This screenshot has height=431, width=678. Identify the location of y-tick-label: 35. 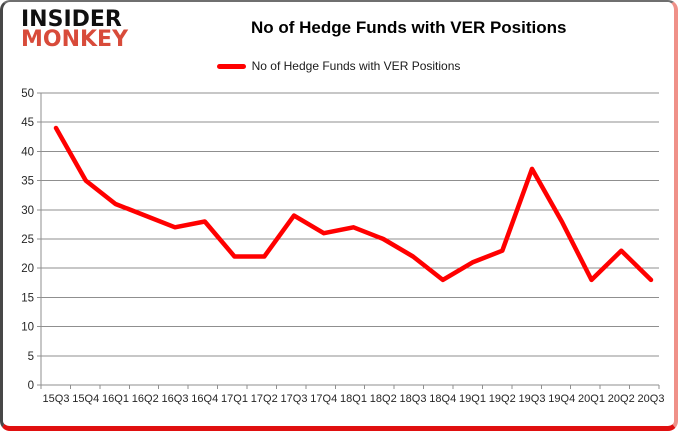
(27, 182).